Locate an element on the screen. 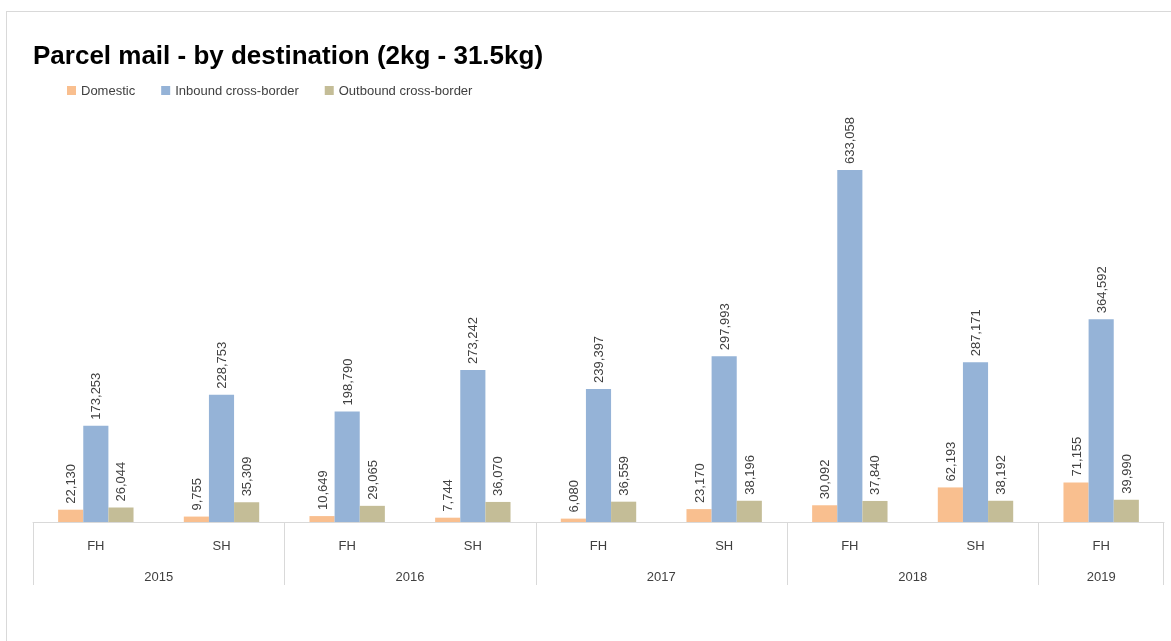 The height and width of the screenshot is (641, 1171). text: 2018 is located at coordinates (913, 576).